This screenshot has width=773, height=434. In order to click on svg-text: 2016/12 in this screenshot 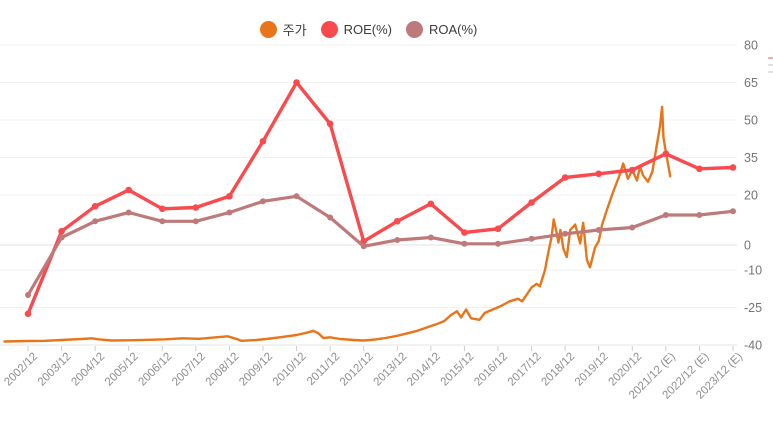, I will do `click(491, 370)`.